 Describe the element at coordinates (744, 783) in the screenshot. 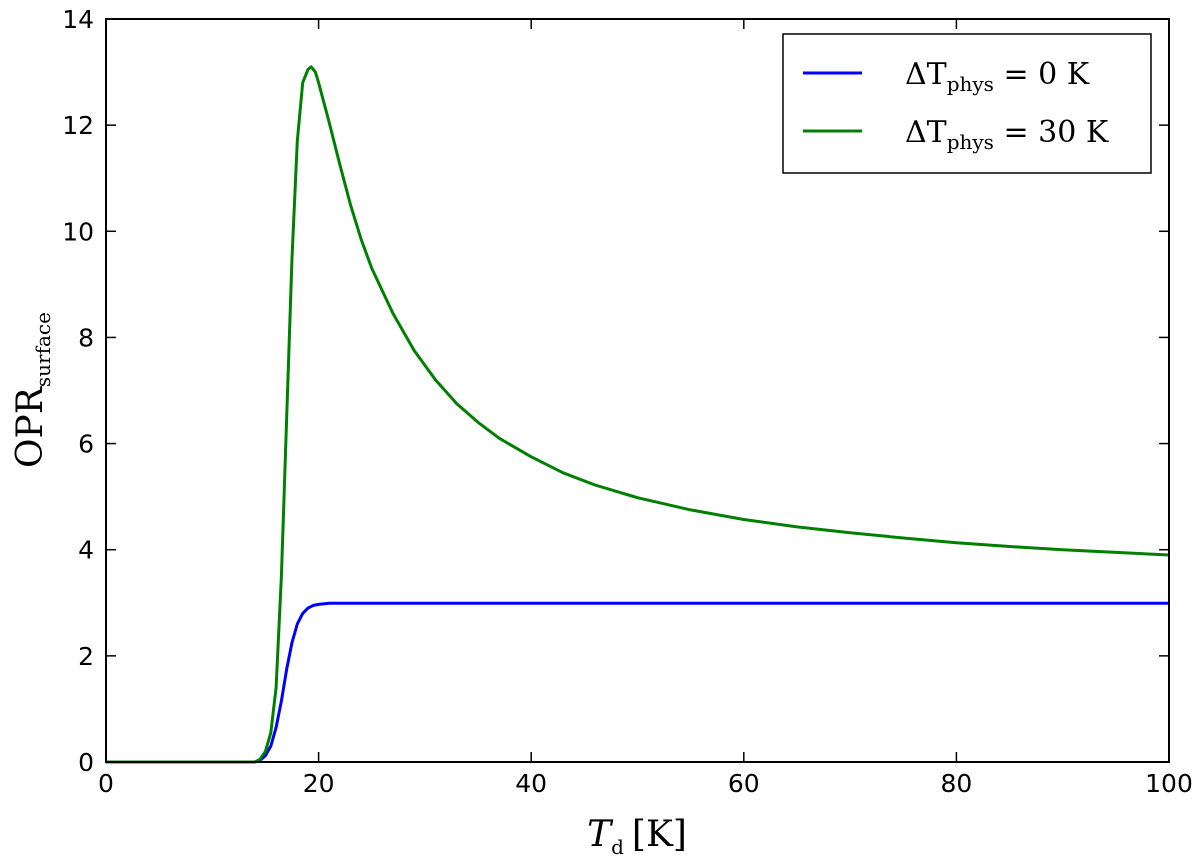

I see `x-tick-label: 60` at that location.